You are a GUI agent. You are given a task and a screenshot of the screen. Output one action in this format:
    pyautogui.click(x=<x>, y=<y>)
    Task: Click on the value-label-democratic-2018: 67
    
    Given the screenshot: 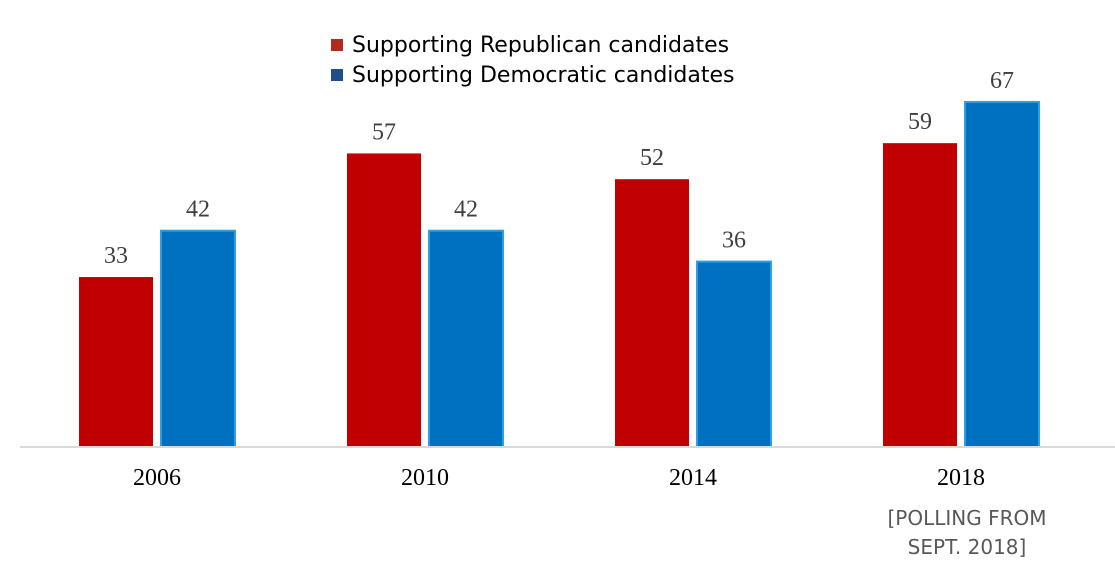 What is the action you would take?
    pyautogui.click(x=1002, y=81)
    